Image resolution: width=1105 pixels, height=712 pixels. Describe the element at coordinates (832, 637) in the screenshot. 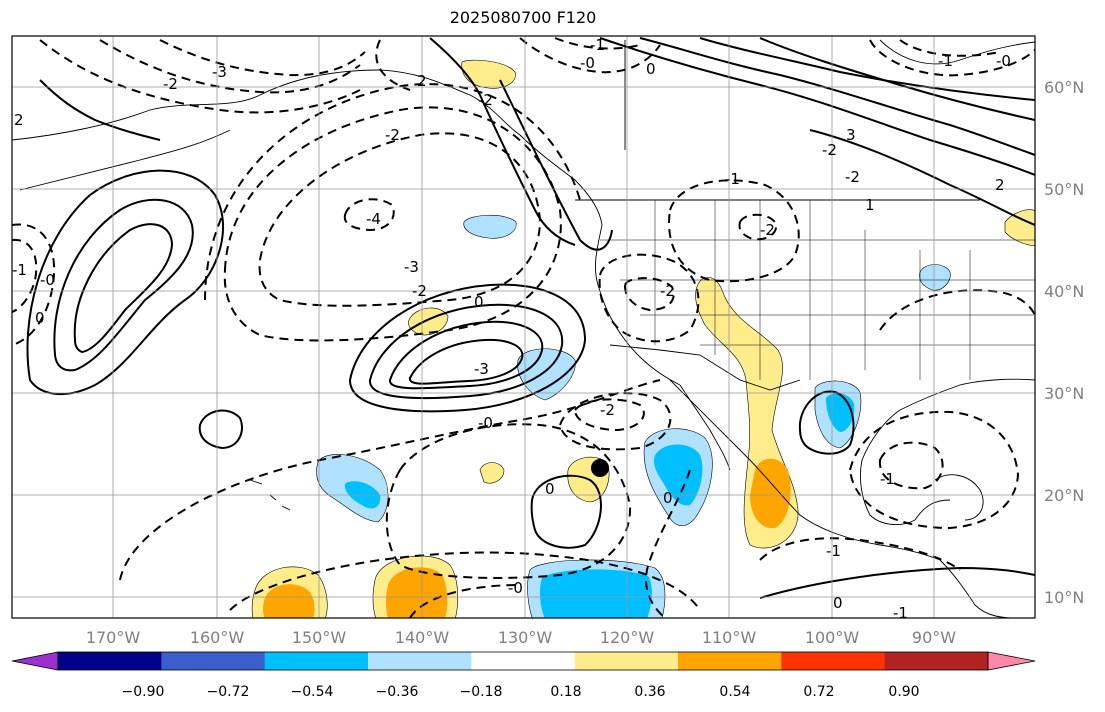

I see `longitude-label: 100°W` at that location.